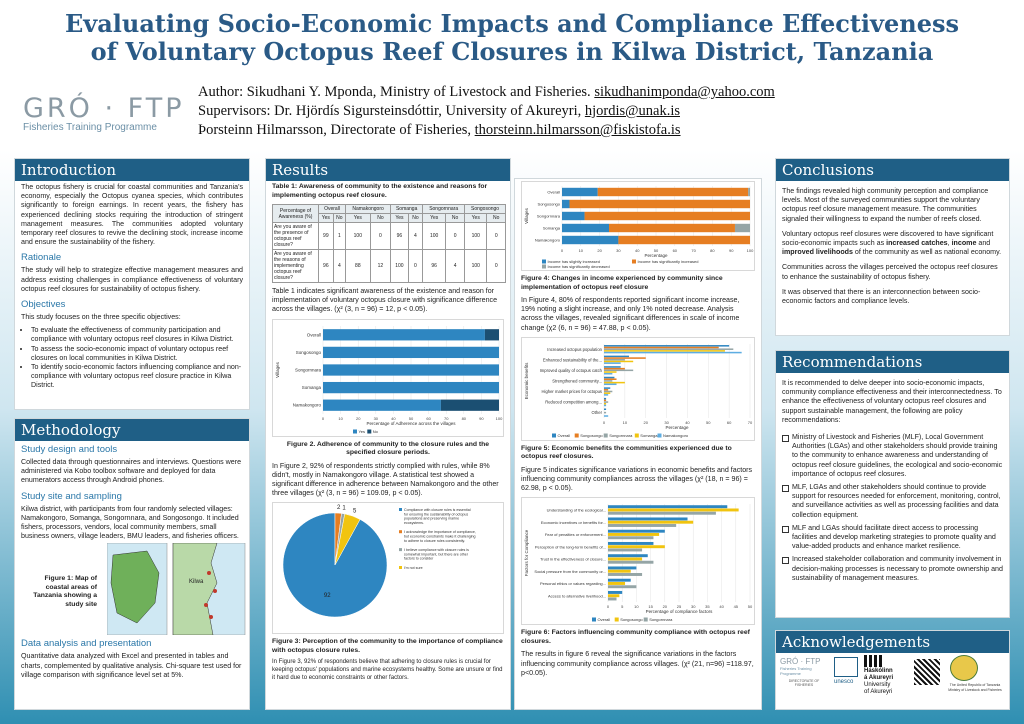  I want to click on supervisor-2-email-link: thorsteinn.hilmarsson@fiskistofa.is, so click(577, 130).